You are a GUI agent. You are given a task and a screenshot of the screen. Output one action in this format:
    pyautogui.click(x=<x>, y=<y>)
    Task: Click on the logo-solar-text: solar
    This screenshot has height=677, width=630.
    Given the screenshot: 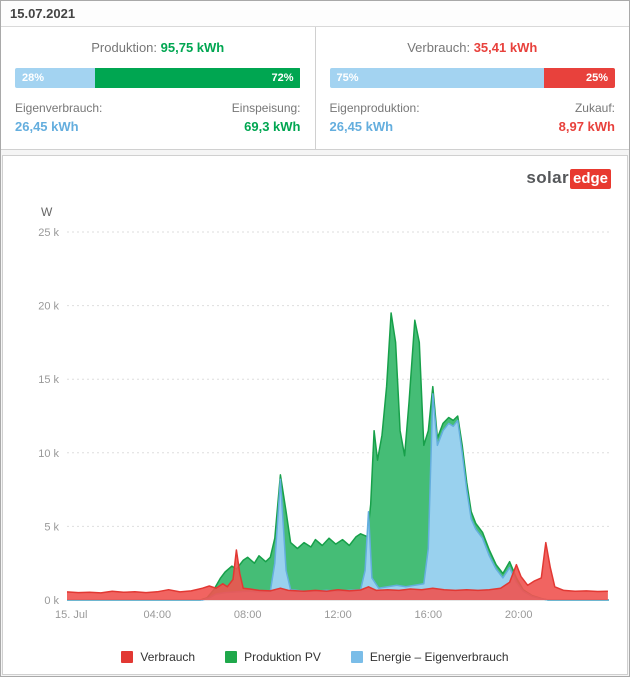 What is the action you would take?
    pyautogui.click(x=547, y=177)
    